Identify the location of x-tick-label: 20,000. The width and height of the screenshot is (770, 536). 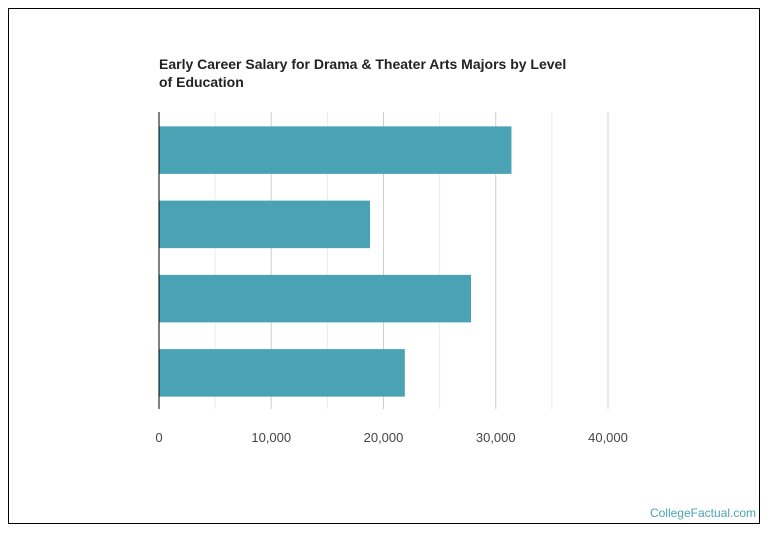
(384, 437).